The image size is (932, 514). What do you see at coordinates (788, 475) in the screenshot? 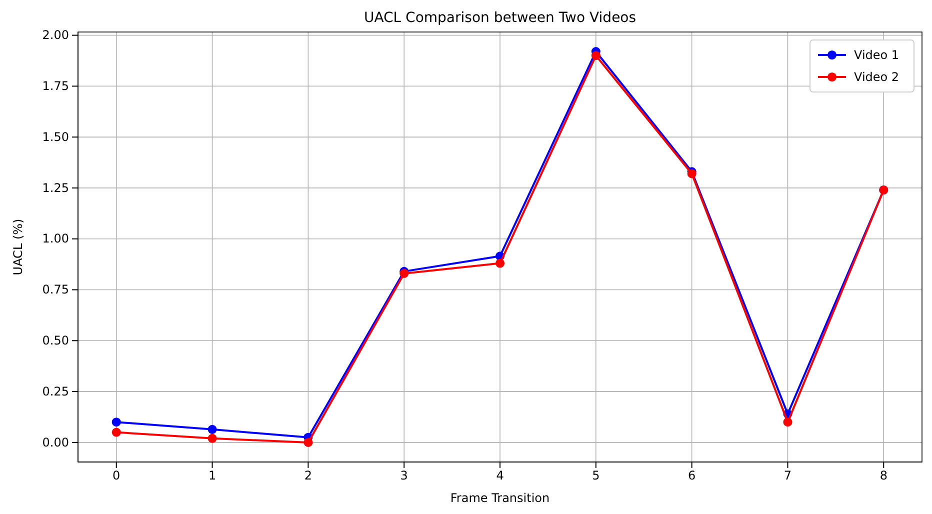
I see `x-tick-label: 7` at bounding box center [788, 475].